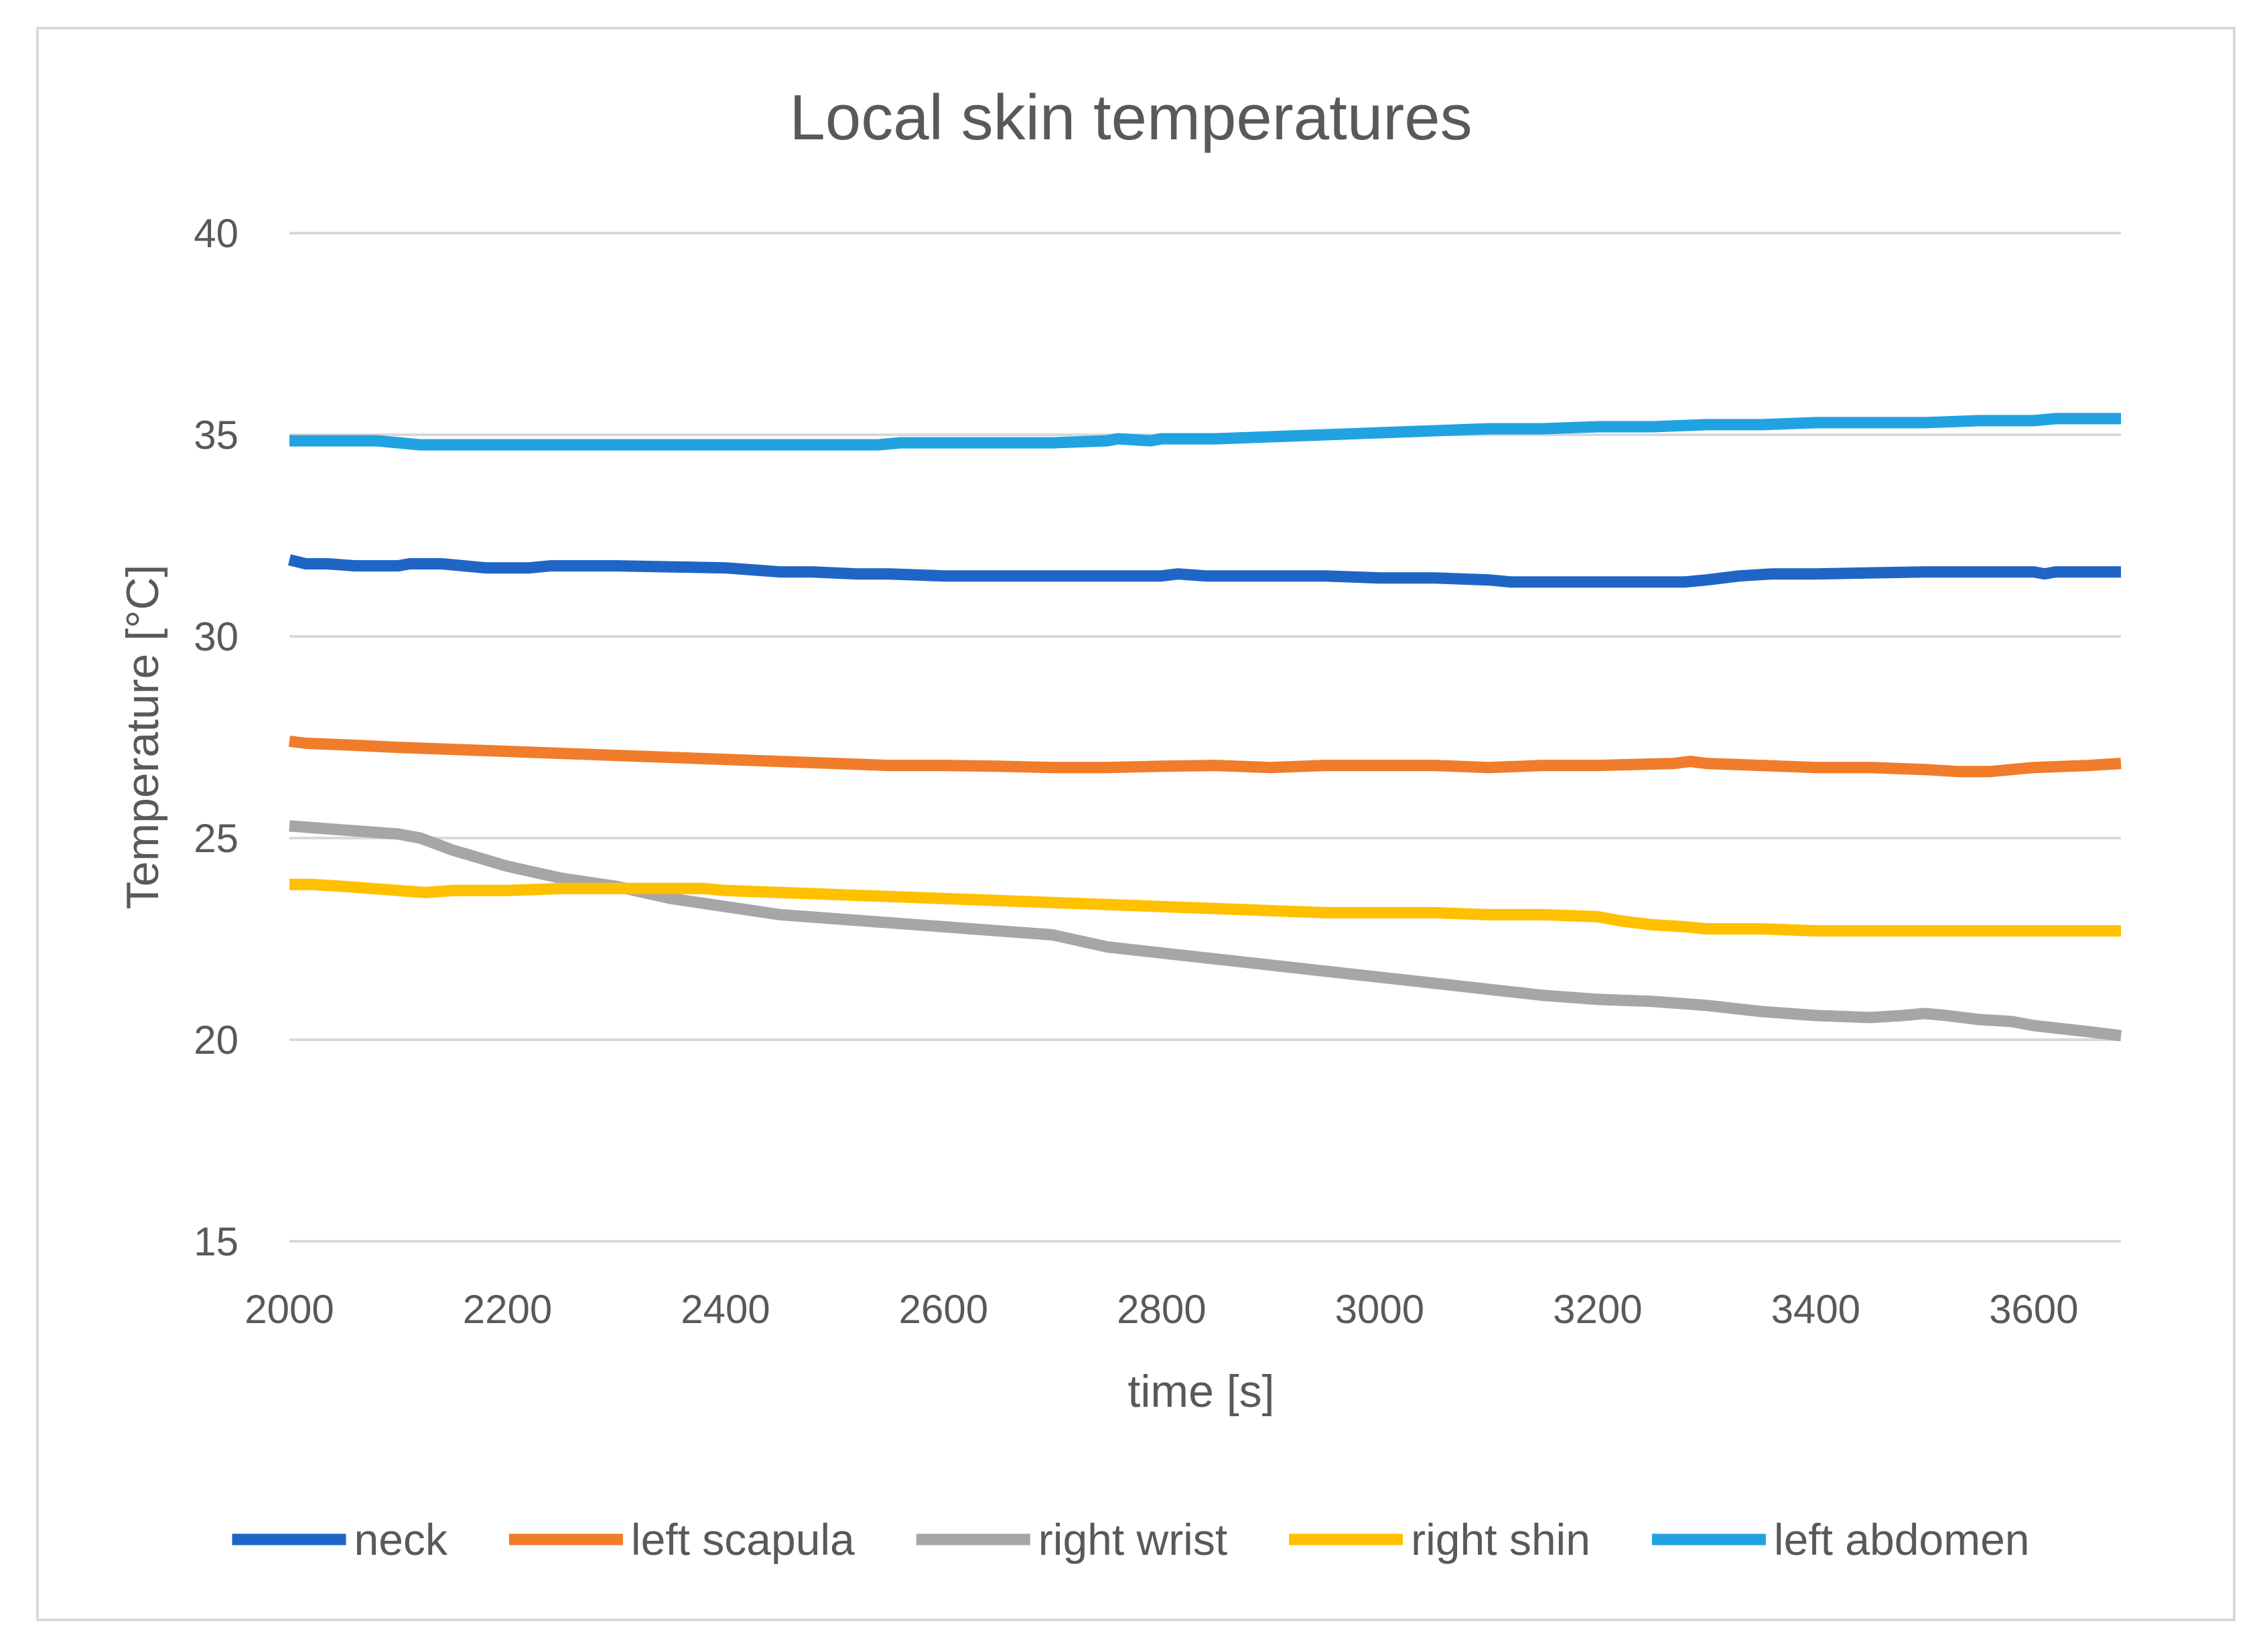 This screenshot has width=2261, height=1652. I want to click on y-tick-label: 40, so click(216, 233).